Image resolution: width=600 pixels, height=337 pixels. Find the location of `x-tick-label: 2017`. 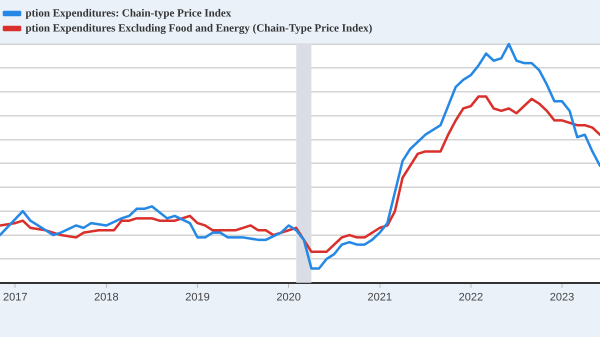

x-tick-label: 2017 is located at coordinates (15, 297).